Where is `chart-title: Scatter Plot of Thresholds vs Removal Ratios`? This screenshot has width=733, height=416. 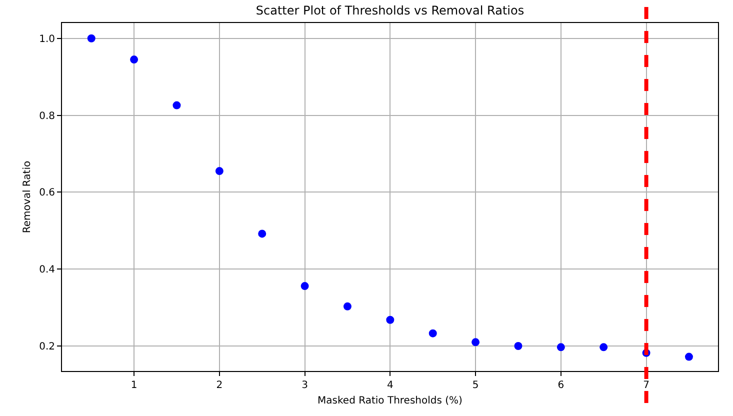 chart-title: Scatter Plot of Thresholds vs Removal Ratios is located at coordinates (390, 11).